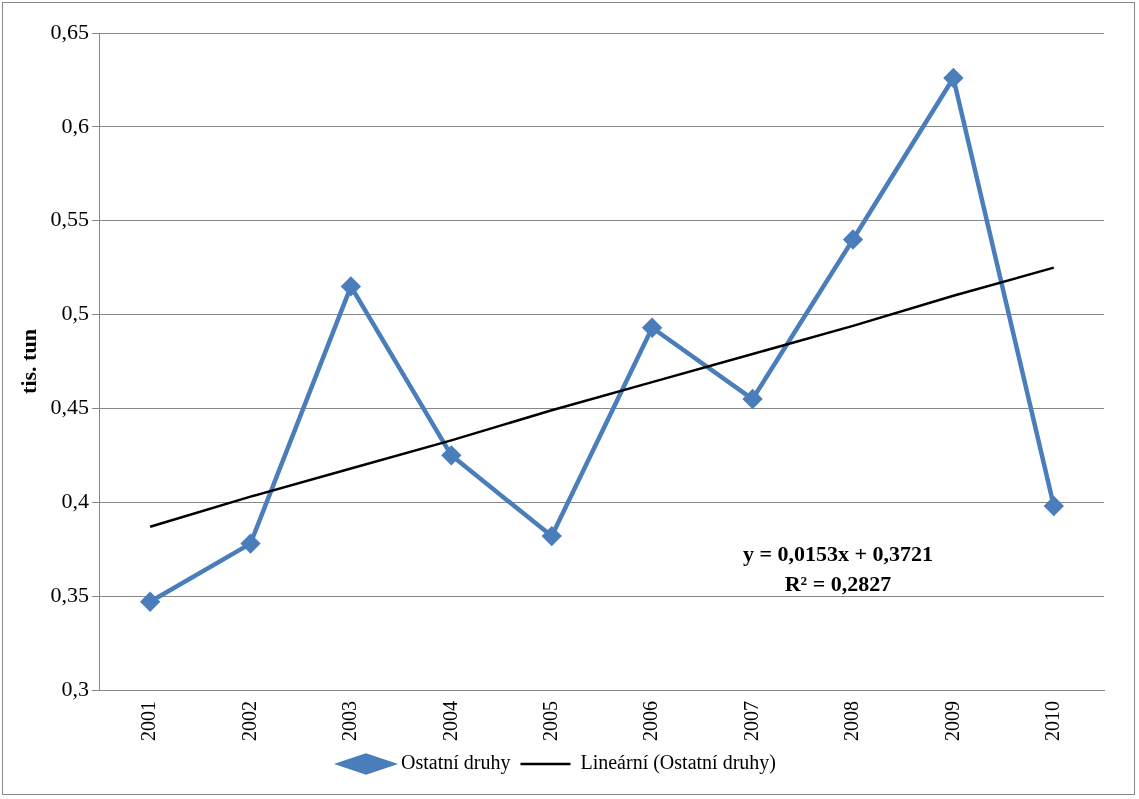 Image resolution: width=1139 pixels, height=799 pixels. Describe the element at coordinates (549, 721) in the screenshot. I see `x-tick-label: 2005` at that location.